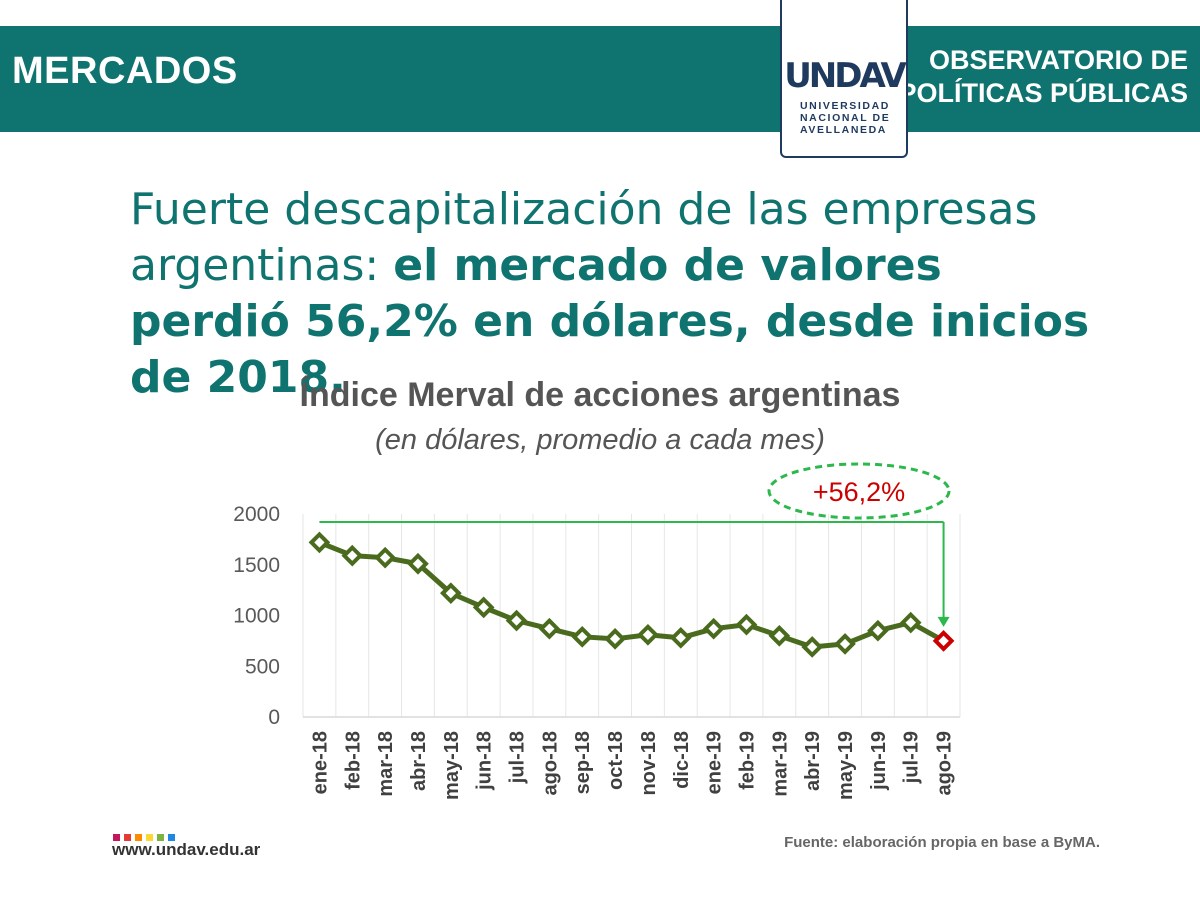 The image size is (1200, 900). I want to click on x-tick-label: may-18, so click(452, 765).